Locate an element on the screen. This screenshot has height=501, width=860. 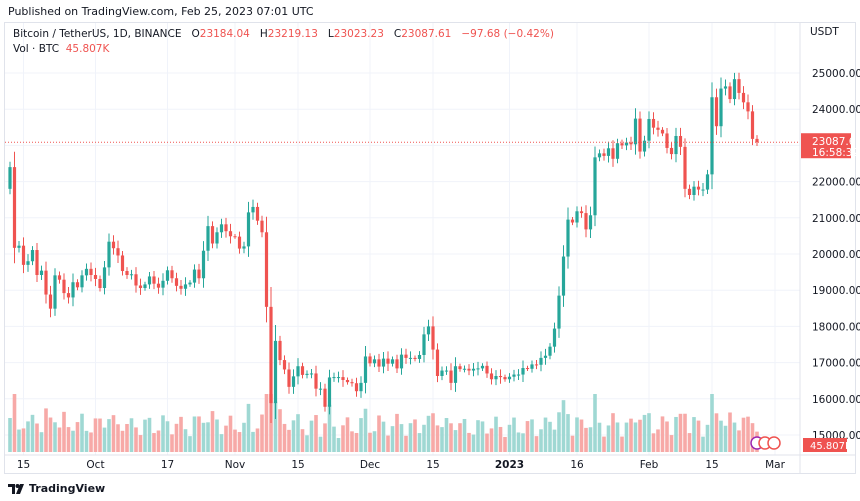
last-price-badge is located at coordinates (826, 146).